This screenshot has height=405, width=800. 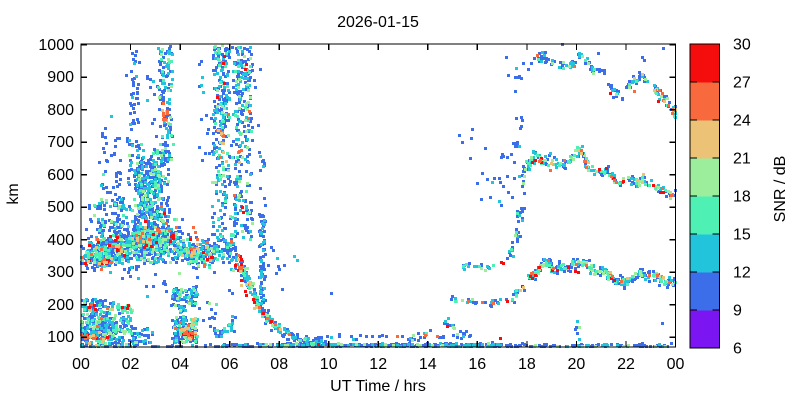 I want to click on svg-text: 10, so click(x=329, y=364).